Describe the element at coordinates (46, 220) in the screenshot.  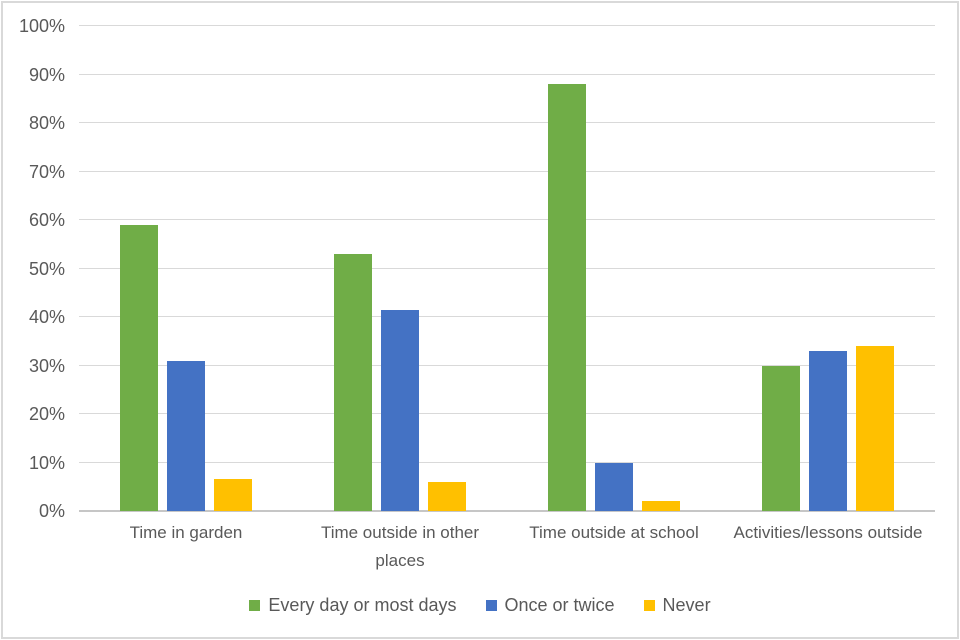
I see `y-tick-label-60: 60%` at that location.